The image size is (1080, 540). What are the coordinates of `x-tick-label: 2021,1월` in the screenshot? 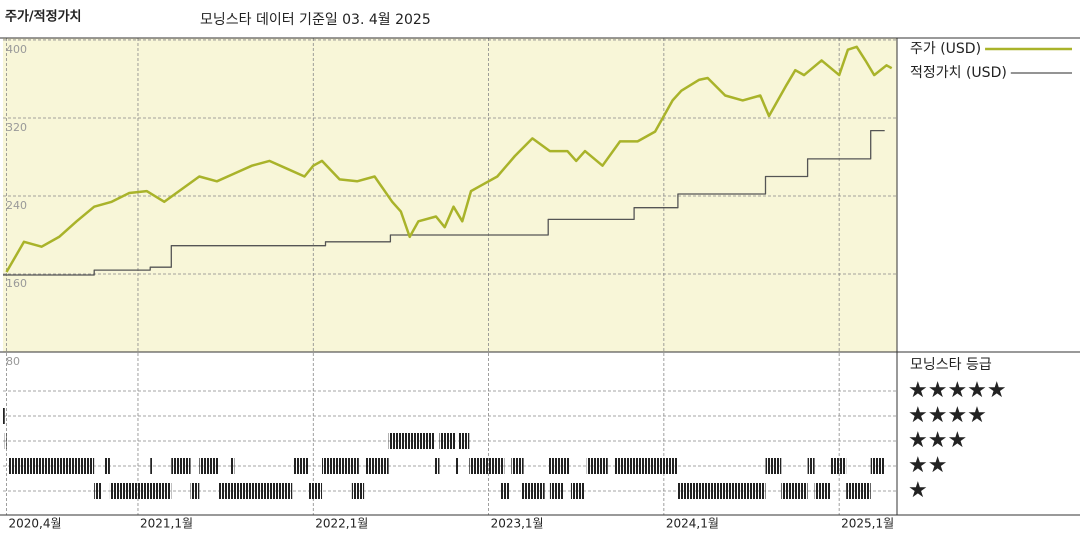 It's located at (166, 524).